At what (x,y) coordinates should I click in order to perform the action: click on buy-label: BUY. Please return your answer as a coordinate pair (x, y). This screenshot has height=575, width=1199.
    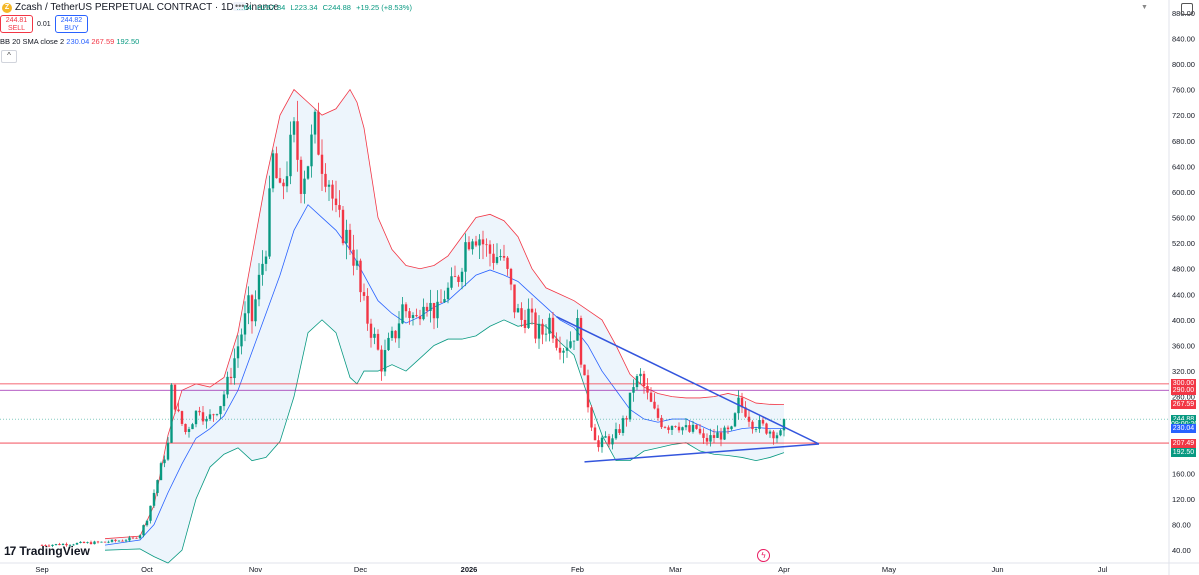
    Looking at the image, I should click on (71, 28).